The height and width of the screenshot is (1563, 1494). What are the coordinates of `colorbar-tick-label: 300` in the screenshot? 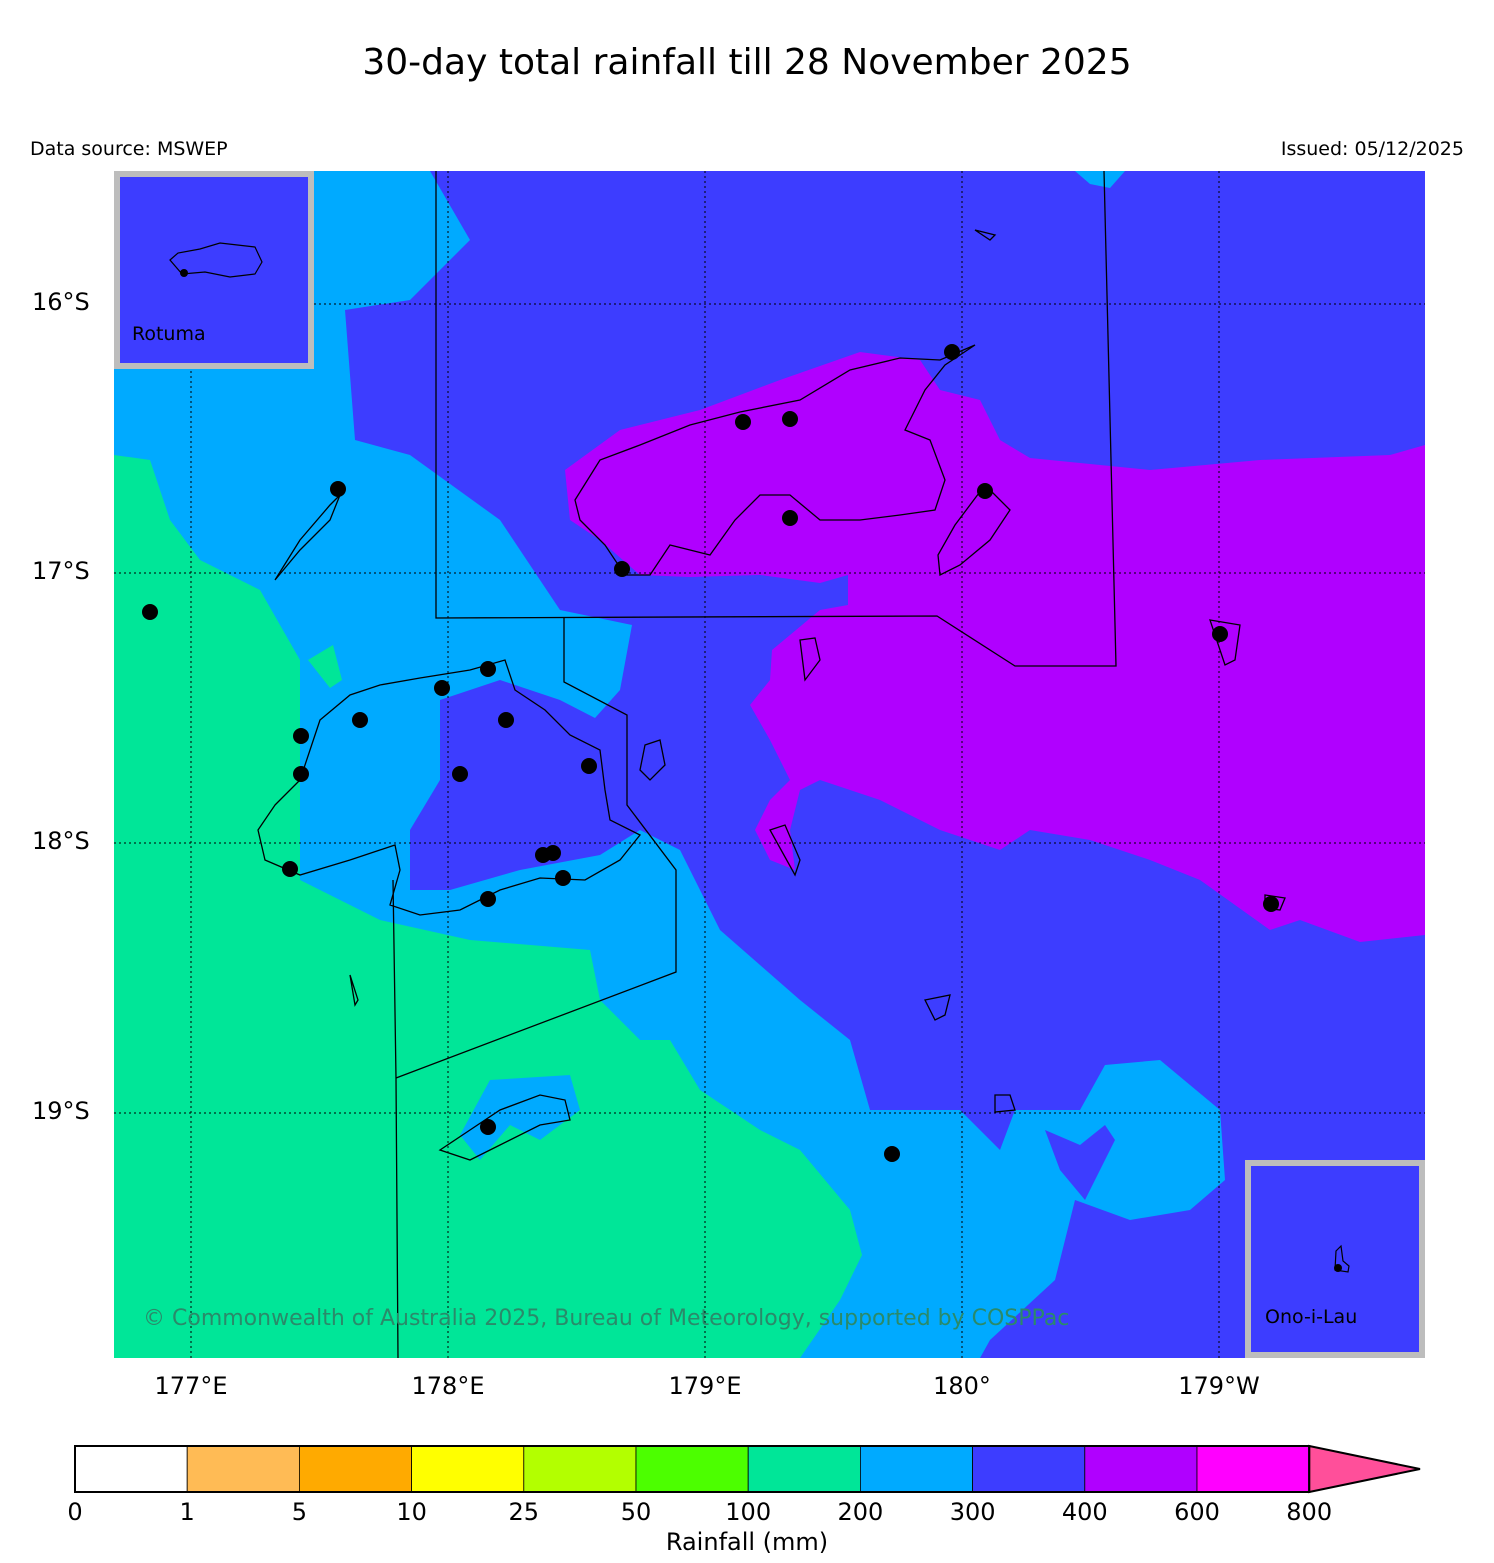 It's located at (972, 1512).